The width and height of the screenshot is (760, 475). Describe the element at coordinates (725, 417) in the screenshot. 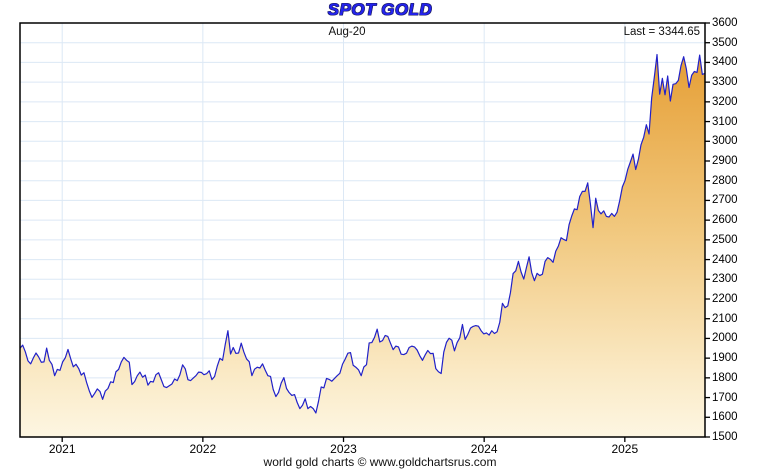

I see `y-axis-tick-label: 1600` at that location.